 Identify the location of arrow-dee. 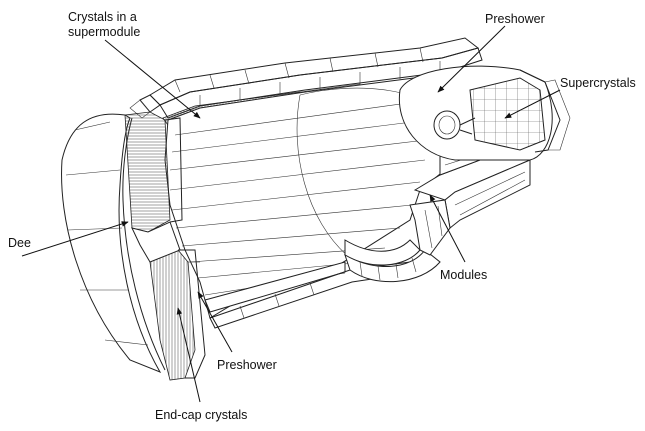
(75, 239).